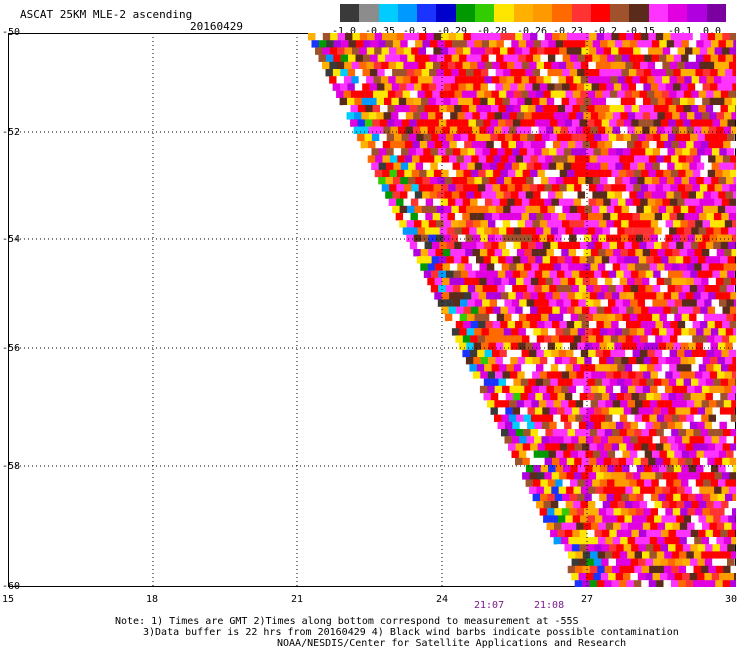 The width and height of the screenshot is (740, 650). Describe the element at coordinates (533, 13) in the screenshot. I see `color-scale-bar` at that location.